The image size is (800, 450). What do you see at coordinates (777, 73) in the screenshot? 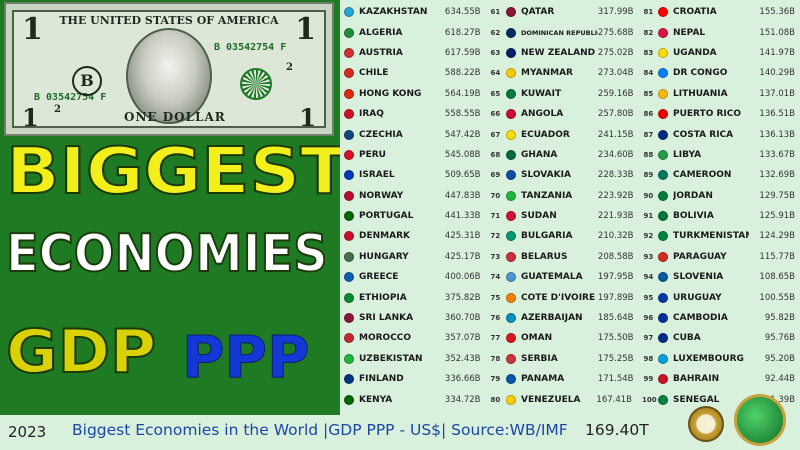
I see `gdp-value: 140.29B` at bounding box center [777, 73].